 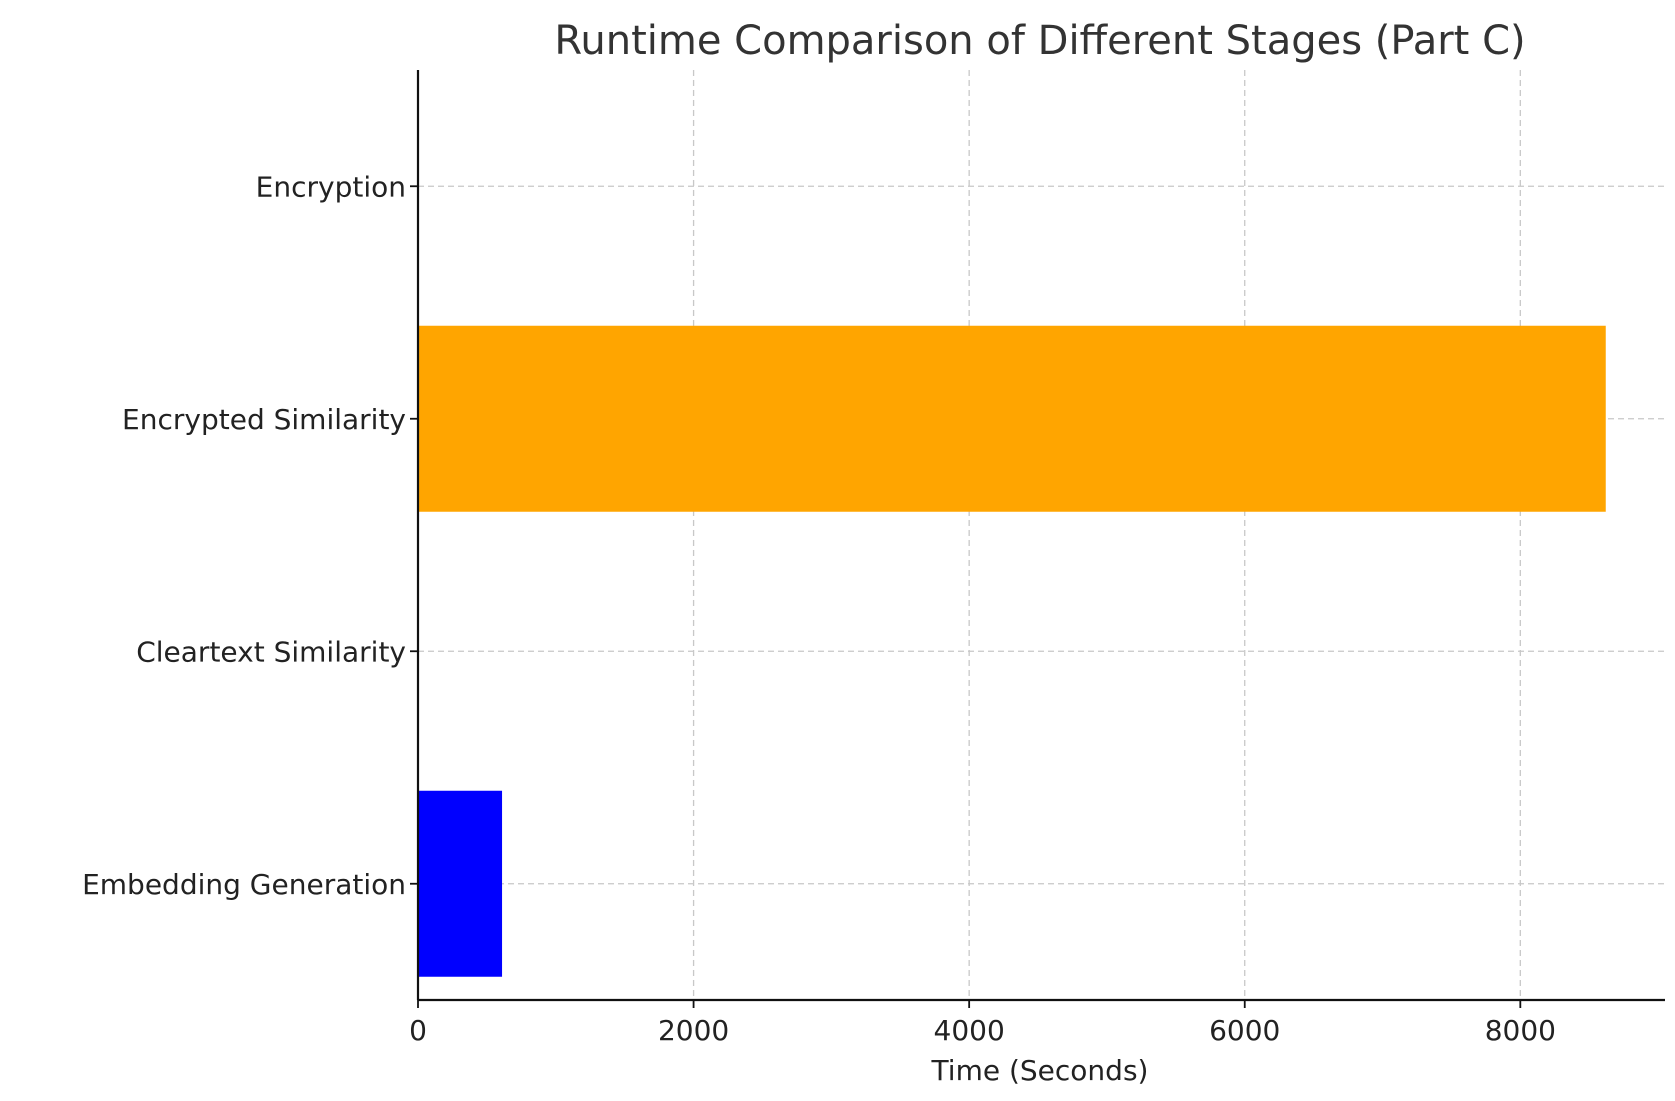 I want to click on x-tick-label: 0, so click(x=418, y=1030).